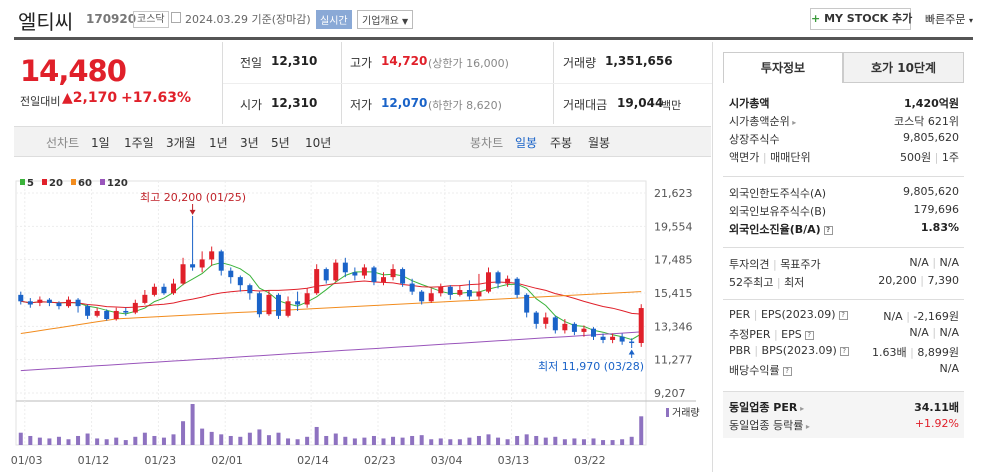 The image size is (987, 472). Describe the element at coordinates (156, 98) in the screenshot. I see `change-rate: +17.63%` at that location.